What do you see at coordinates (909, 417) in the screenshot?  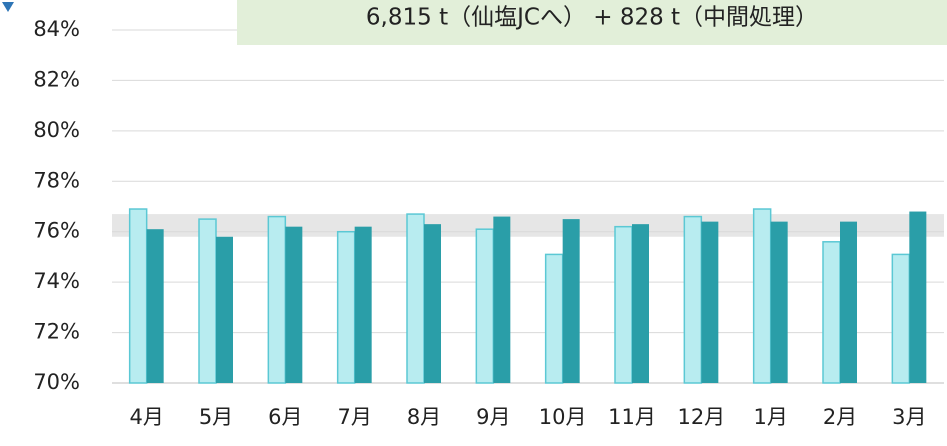 I see `x-tick-label: 3月` at bounding box center [909, 417].